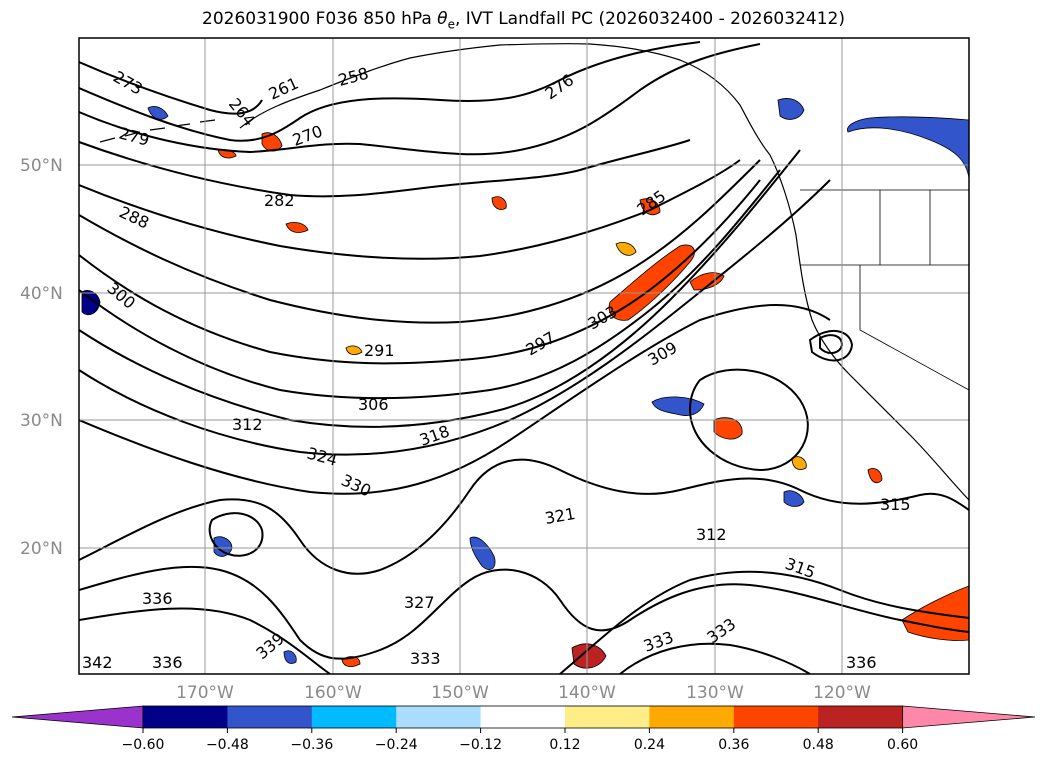 The width and height of the screenshot is (1047, 767). What do you see at coordinates (41, 357) in the screenshot?
I see `latitude-labels: 50°N 40°N 30°N 20°N` at bounding box center [41, 357].